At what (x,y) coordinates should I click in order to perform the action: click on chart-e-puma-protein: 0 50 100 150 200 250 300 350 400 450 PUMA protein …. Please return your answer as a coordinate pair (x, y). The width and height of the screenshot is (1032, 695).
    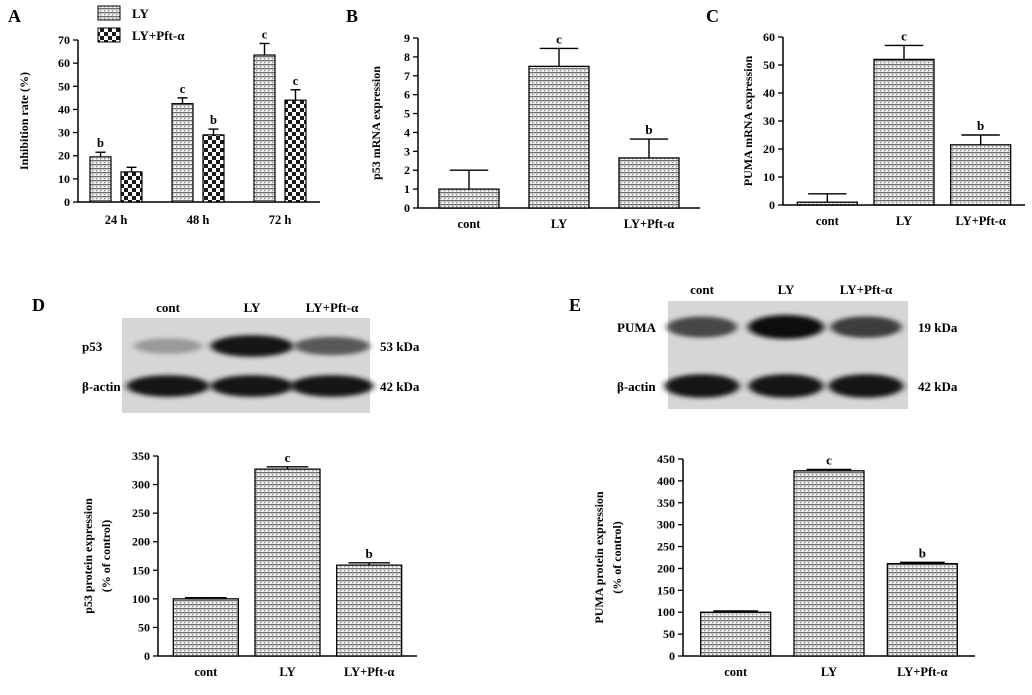
    Looking at the image, I should click on (783, 565).